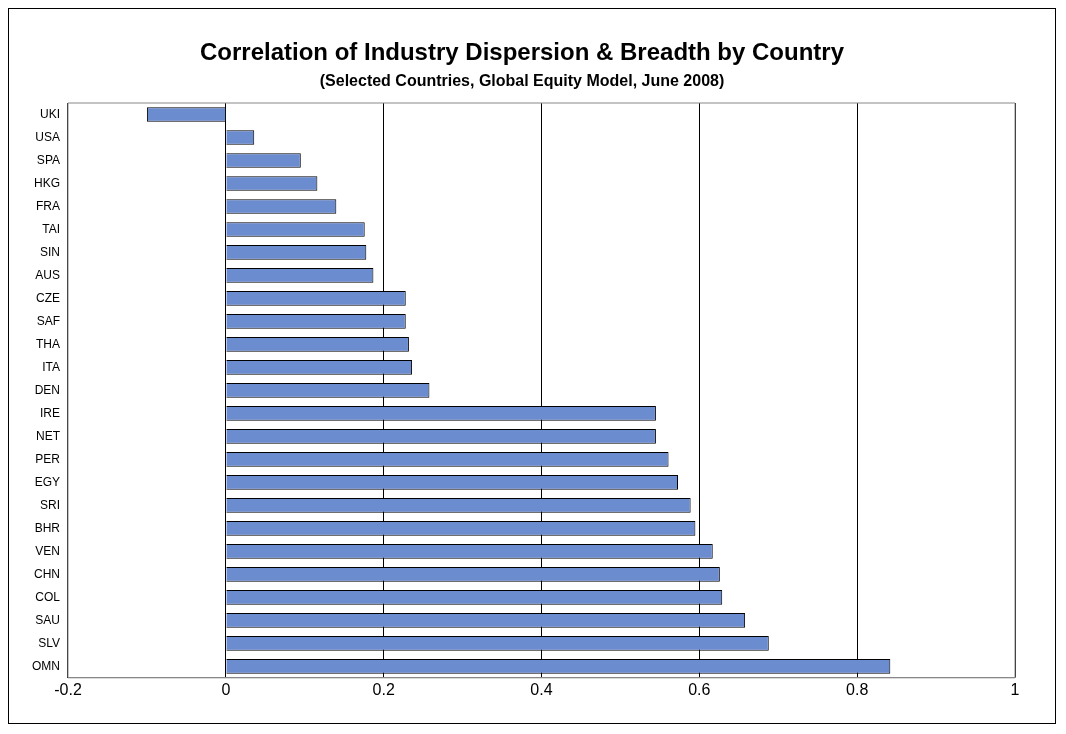  Describe the element at coordinates (48, 596) in the screenshot. I see `y-tick-label: COL` at that location.